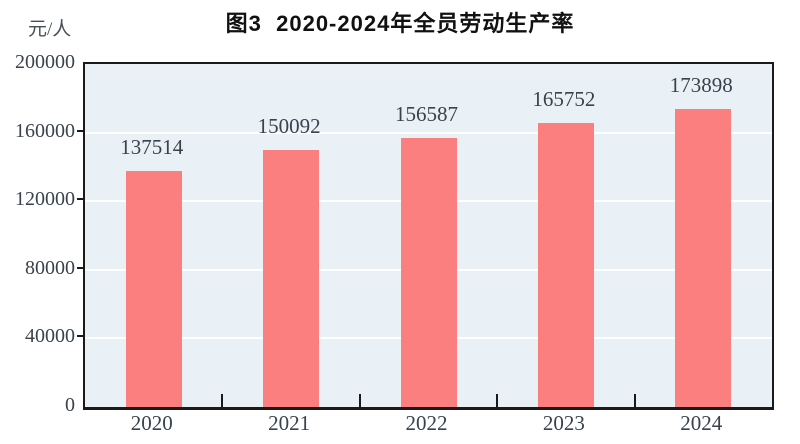 The width and height of the screenshot is (800, 444). Describe the element at coordinates (289, 125) in the screenshot. I see `bar-value-label: 150092` at that location.